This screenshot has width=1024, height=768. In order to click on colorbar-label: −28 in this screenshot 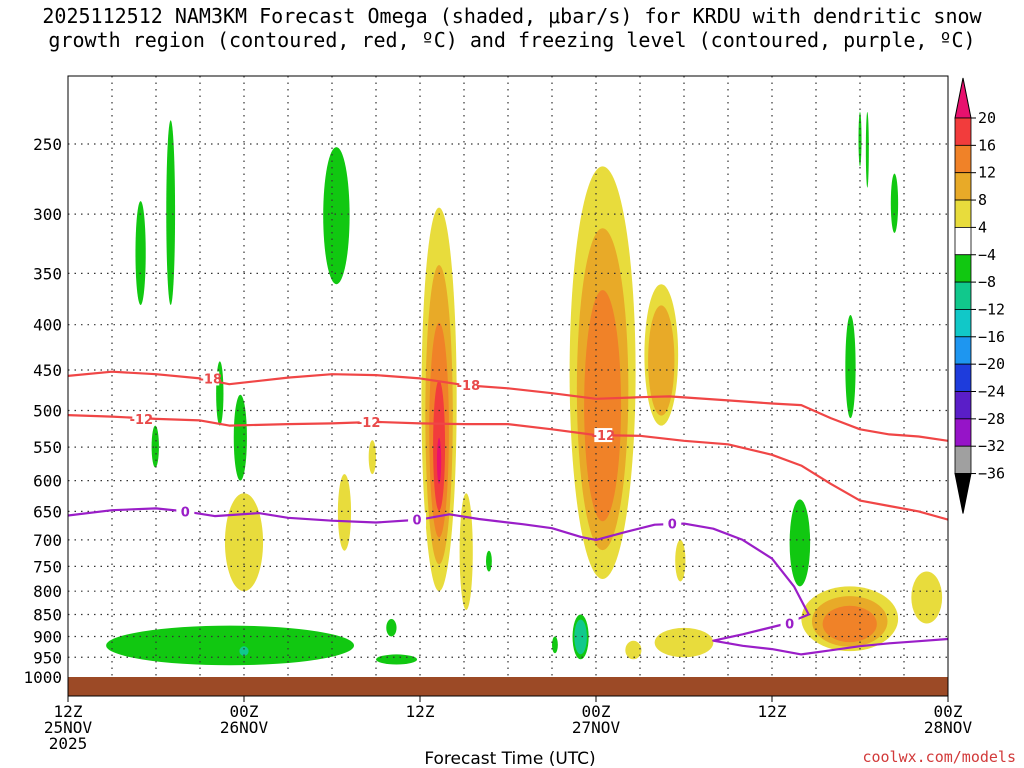, I will do `click(991, 419)`.